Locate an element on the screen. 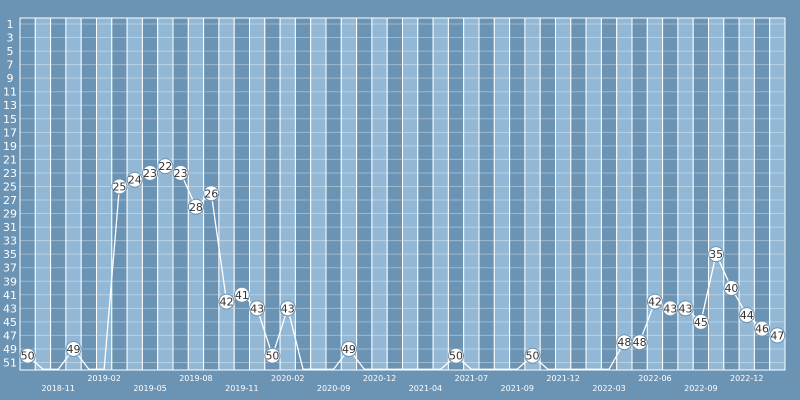  data-label: 46 is located at coordinates (762, 329).